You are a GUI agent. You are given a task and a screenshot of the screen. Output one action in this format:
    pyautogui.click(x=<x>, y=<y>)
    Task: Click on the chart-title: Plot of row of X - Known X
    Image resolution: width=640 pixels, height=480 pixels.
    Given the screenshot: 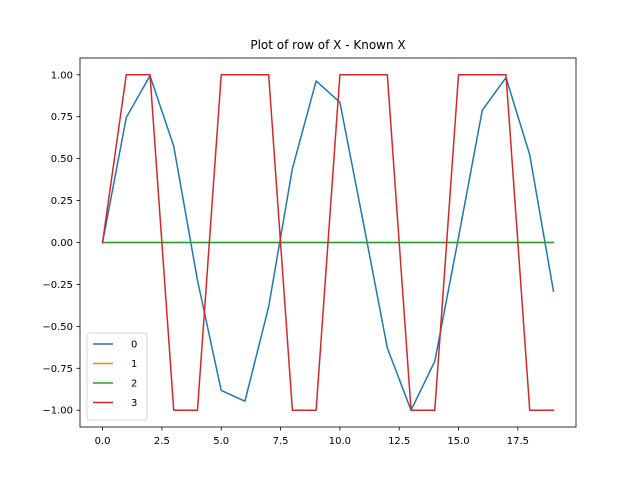 What is the action you would take?
    pyautogui.click(x=327, y=45)
    